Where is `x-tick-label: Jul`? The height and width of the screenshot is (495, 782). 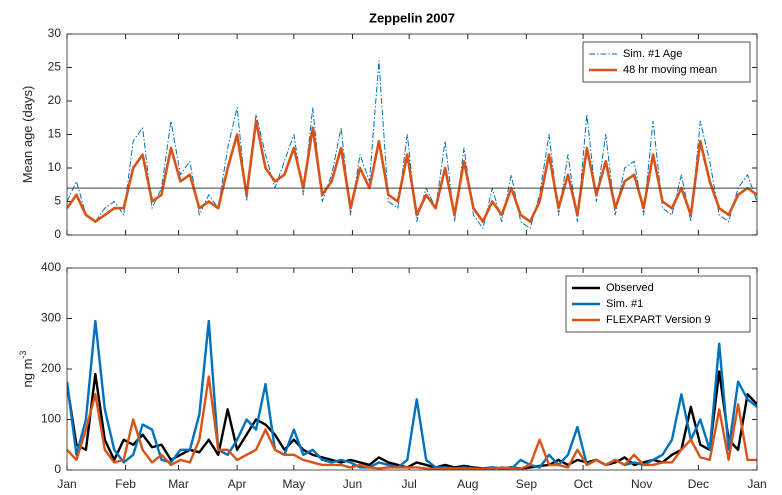 x-tick-label: Jul is located at coordinates (408, 484).